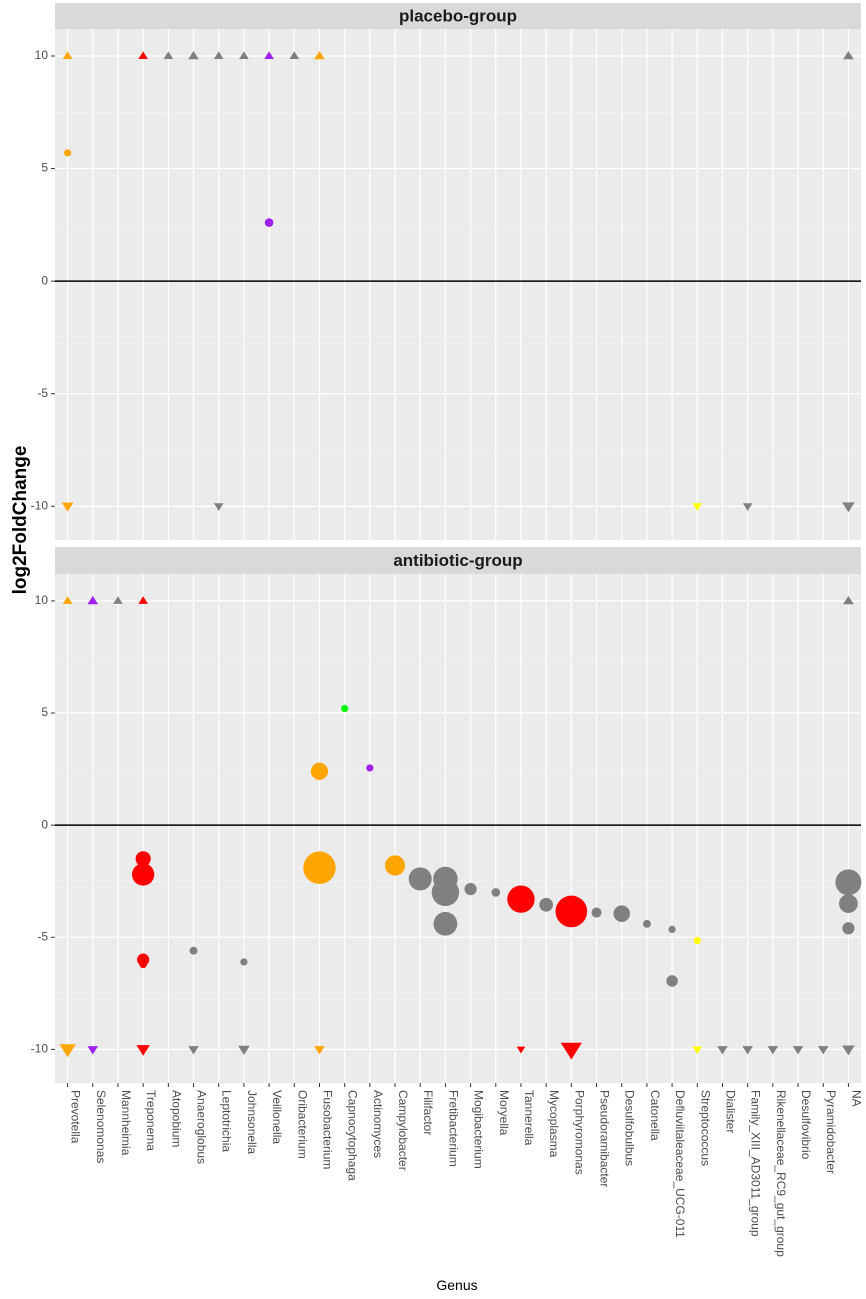 The image size is (866, 1299). I want to click on y-axis-label: log2FoldChange, so click(20, 520).